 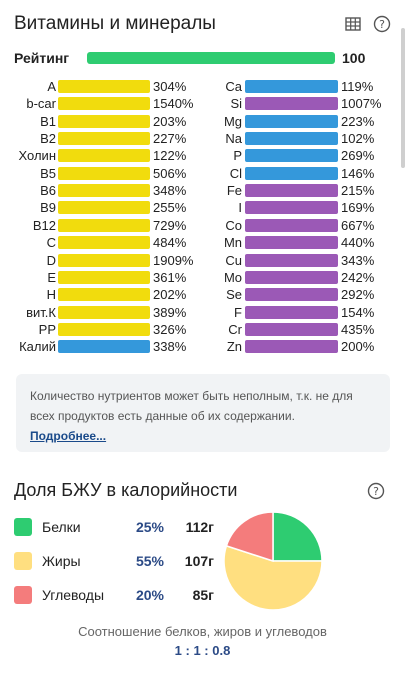 What do you see at coordinates (234, 191) in the screenshot?
I see `nutrient-name: Fe` at bounding box center [234, 191].